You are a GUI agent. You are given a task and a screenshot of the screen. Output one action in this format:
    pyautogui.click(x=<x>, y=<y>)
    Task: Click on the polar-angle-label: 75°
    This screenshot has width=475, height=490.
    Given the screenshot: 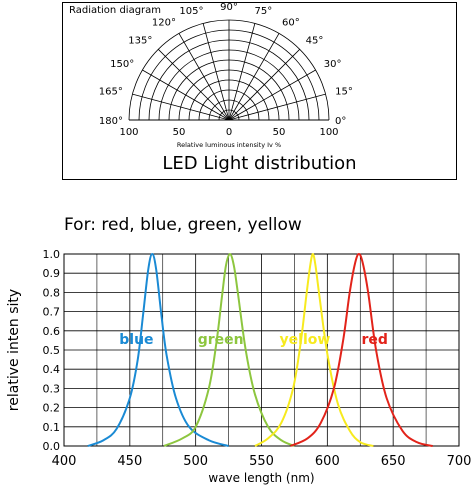 What is the action you would take?
    pyautogui.click(x=264, y=11)
    